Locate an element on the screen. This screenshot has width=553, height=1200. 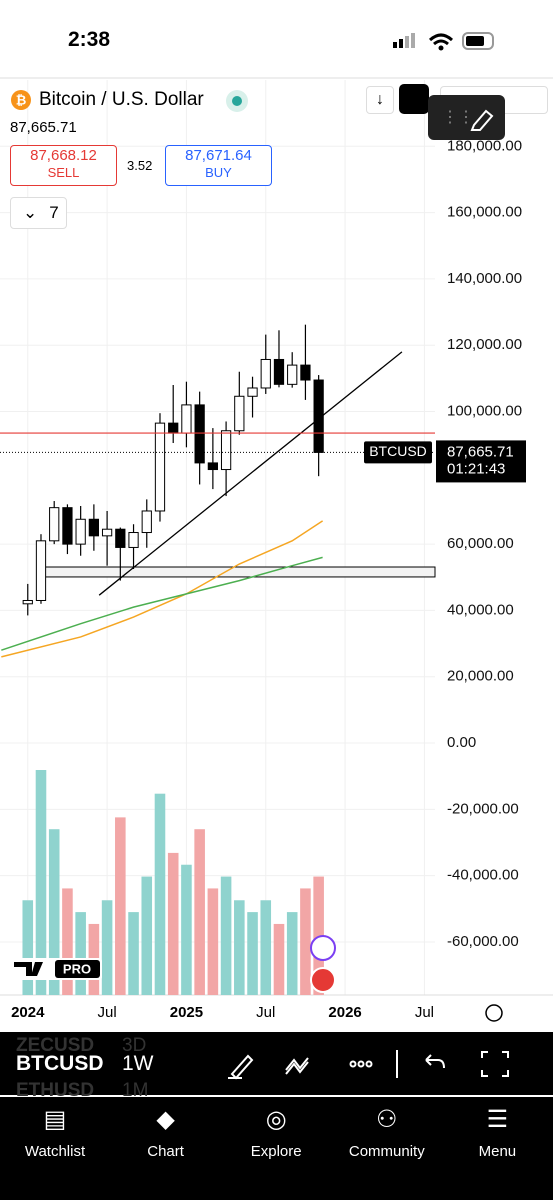
download-button: ↓ is located at coordinates (380, 100).